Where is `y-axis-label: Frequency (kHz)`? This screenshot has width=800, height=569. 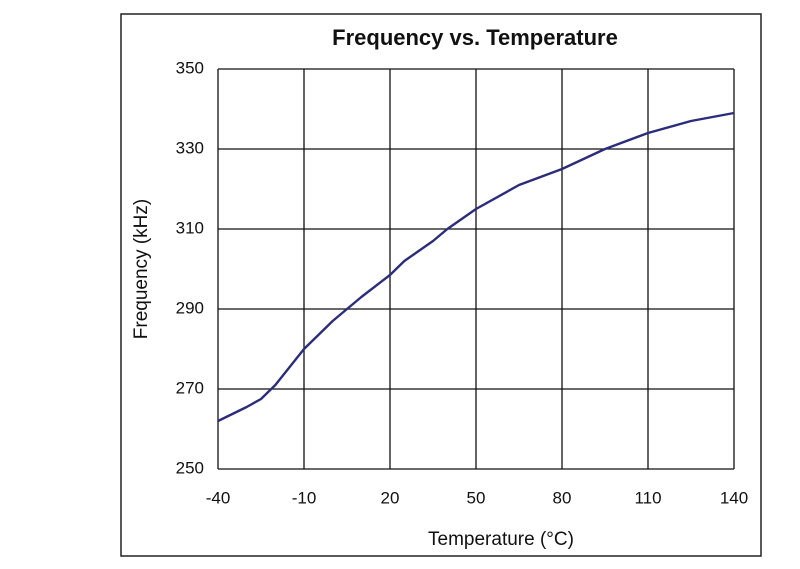 y-axis-label: Frequency (kHz) is located at coordinates (141, 269).